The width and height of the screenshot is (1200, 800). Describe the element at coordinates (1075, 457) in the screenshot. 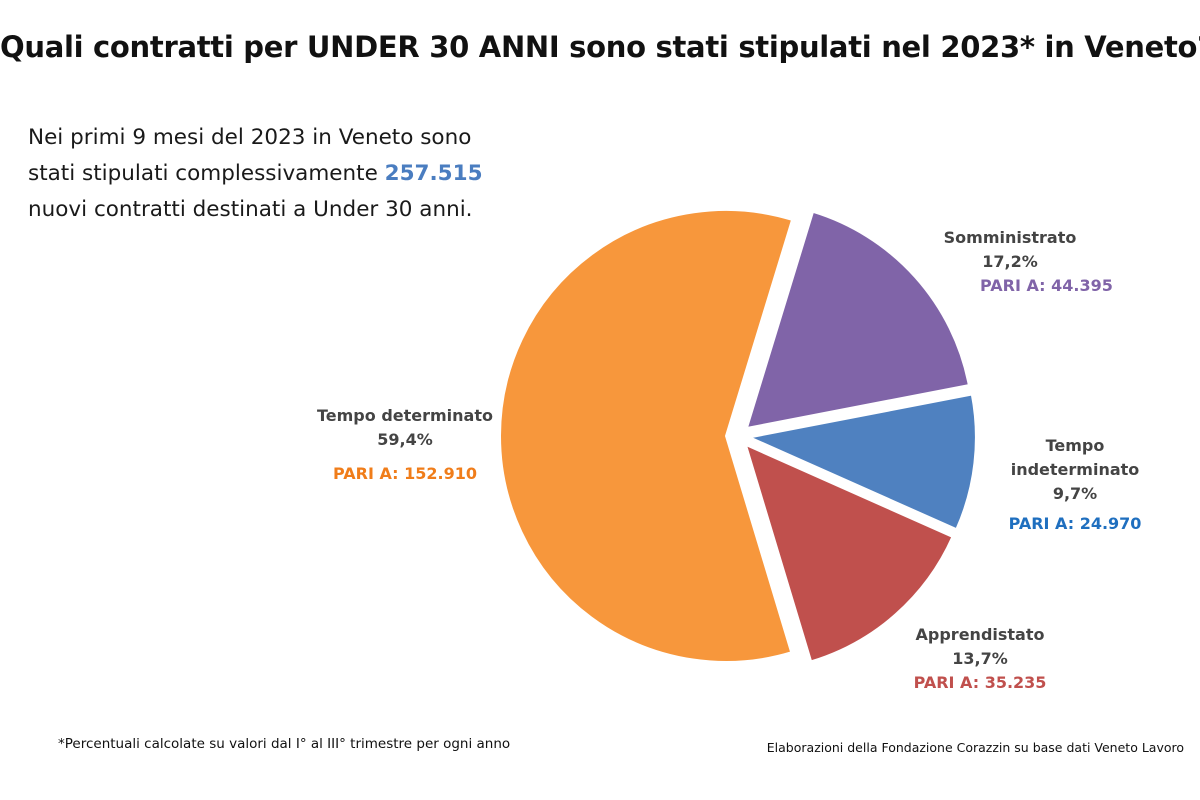

I see `label-tempo-indeterminato-name: Tempo indeterminato` at that location.